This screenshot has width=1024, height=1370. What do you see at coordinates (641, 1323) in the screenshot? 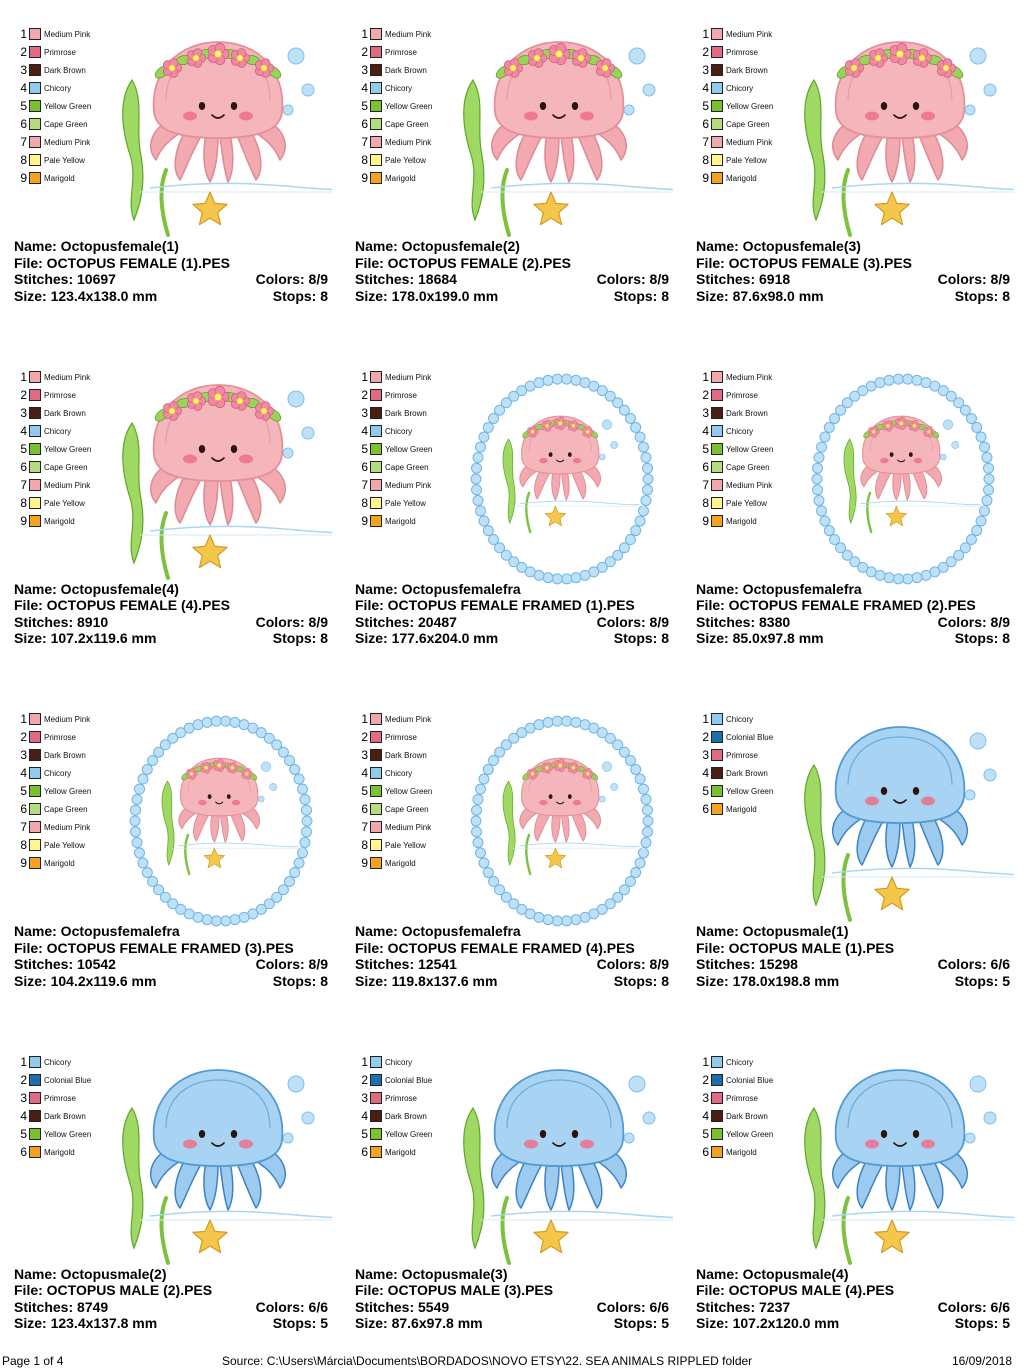
I see `stop-count: Stops: 5` at bounding box center [641, 1323].